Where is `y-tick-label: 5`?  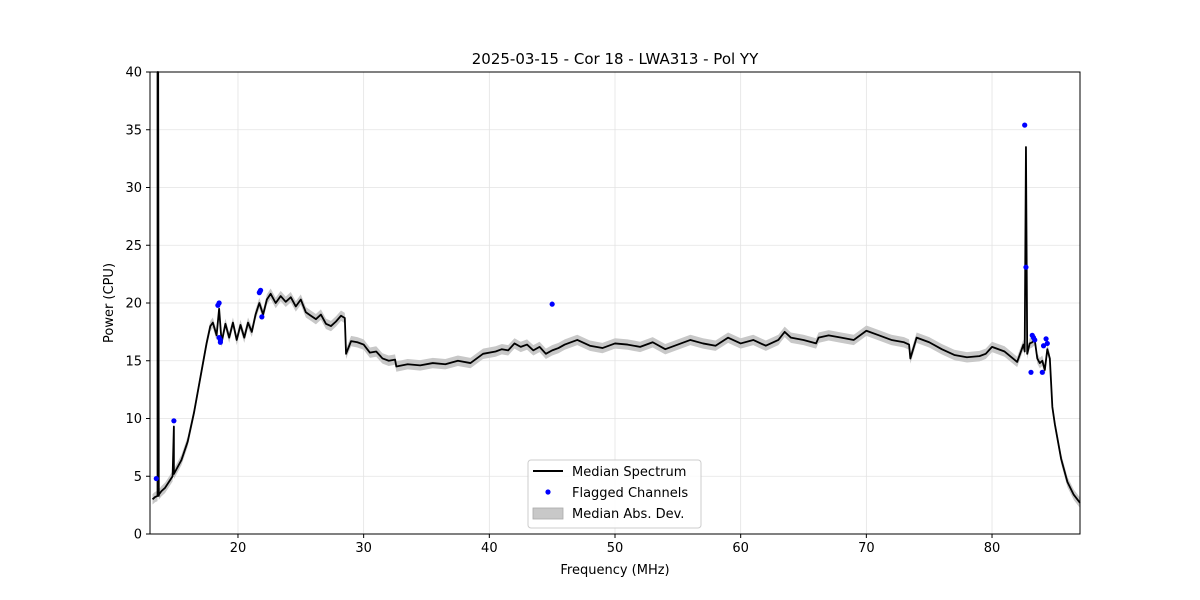
y-tick-label: 5 is located at coordinates (138, 477).